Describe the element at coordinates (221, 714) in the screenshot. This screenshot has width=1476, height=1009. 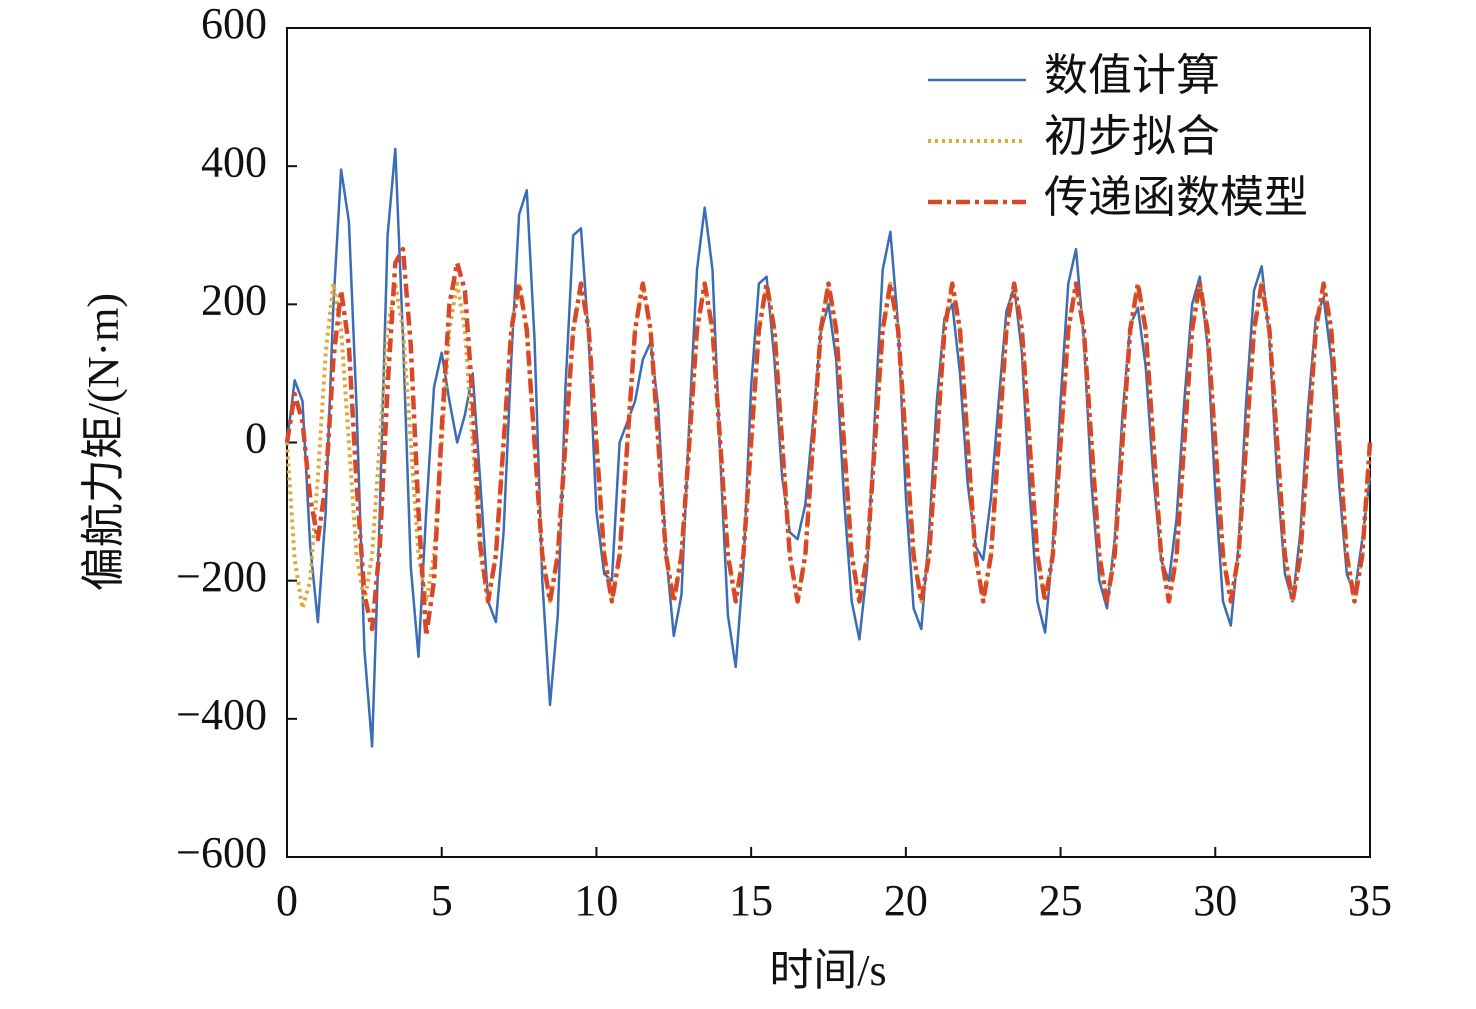
I see `y-tick-label: −400` at that location.